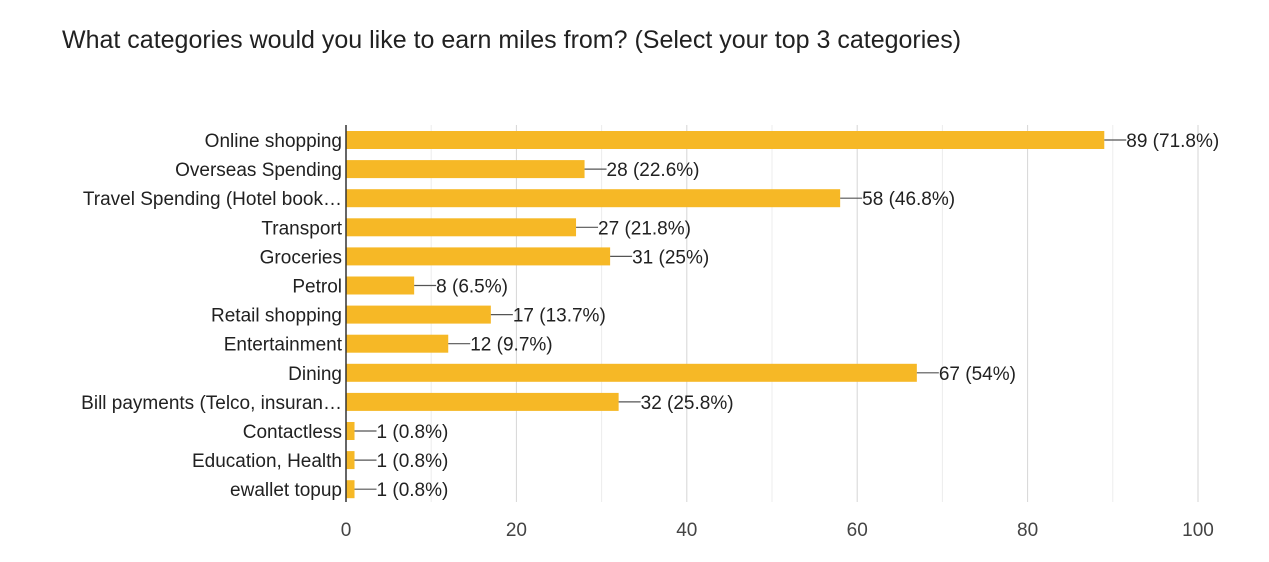 The image size is (1269, 562). What do you see at coordinates (301, 257) in the screenshot?
I see `category-label: Groceries` at bounding box center [301, 257].